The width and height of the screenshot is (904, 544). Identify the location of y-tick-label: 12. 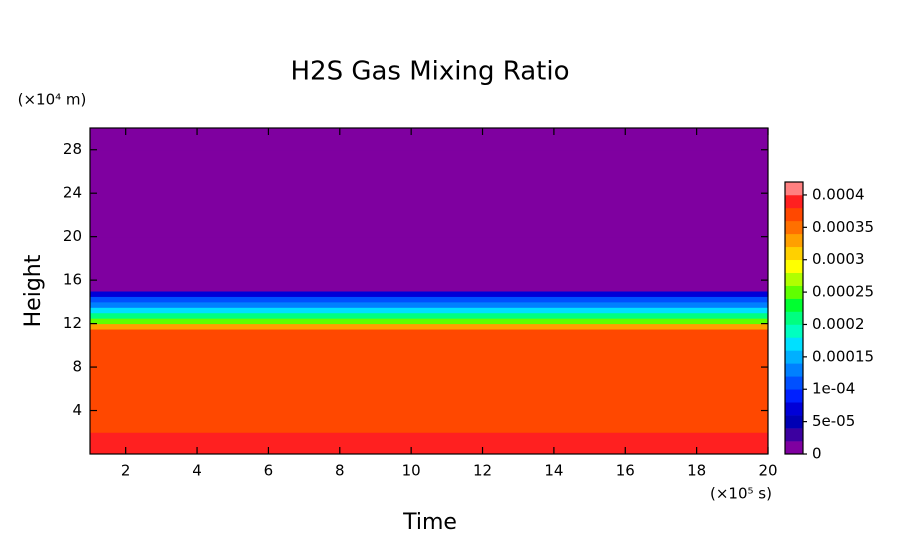
(72, 323).